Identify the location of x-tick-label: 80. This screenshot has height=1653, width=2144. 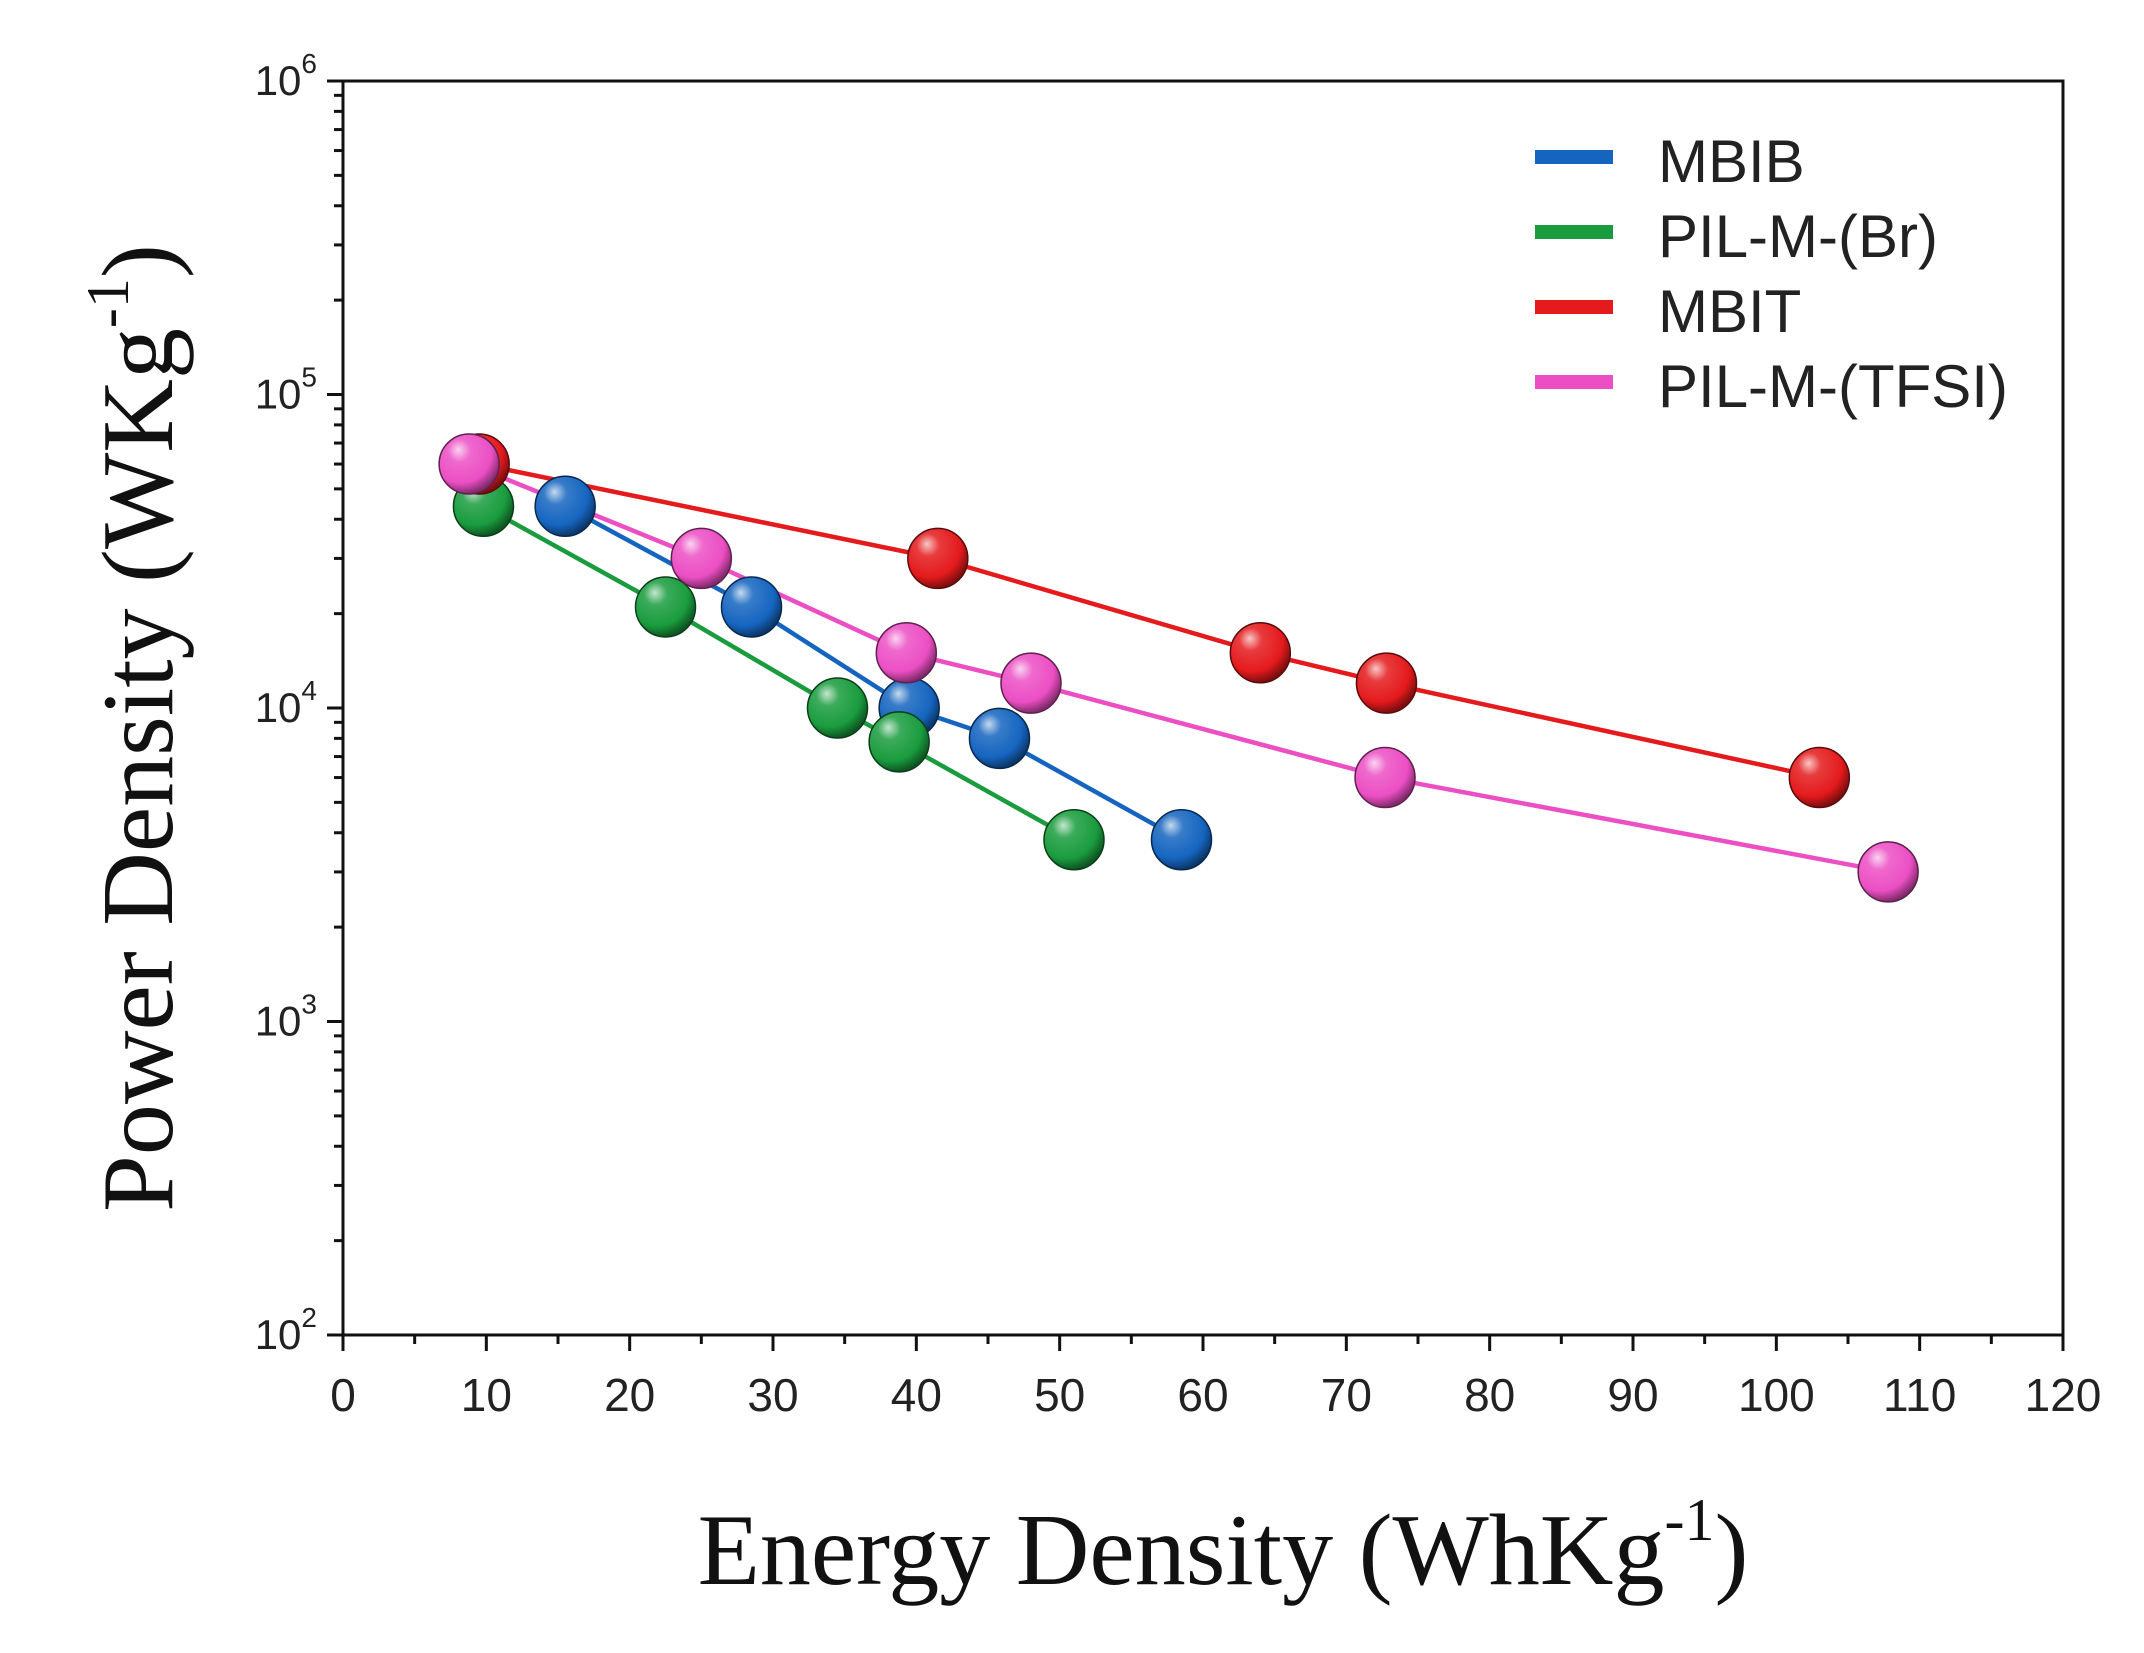
(1489, 1395).